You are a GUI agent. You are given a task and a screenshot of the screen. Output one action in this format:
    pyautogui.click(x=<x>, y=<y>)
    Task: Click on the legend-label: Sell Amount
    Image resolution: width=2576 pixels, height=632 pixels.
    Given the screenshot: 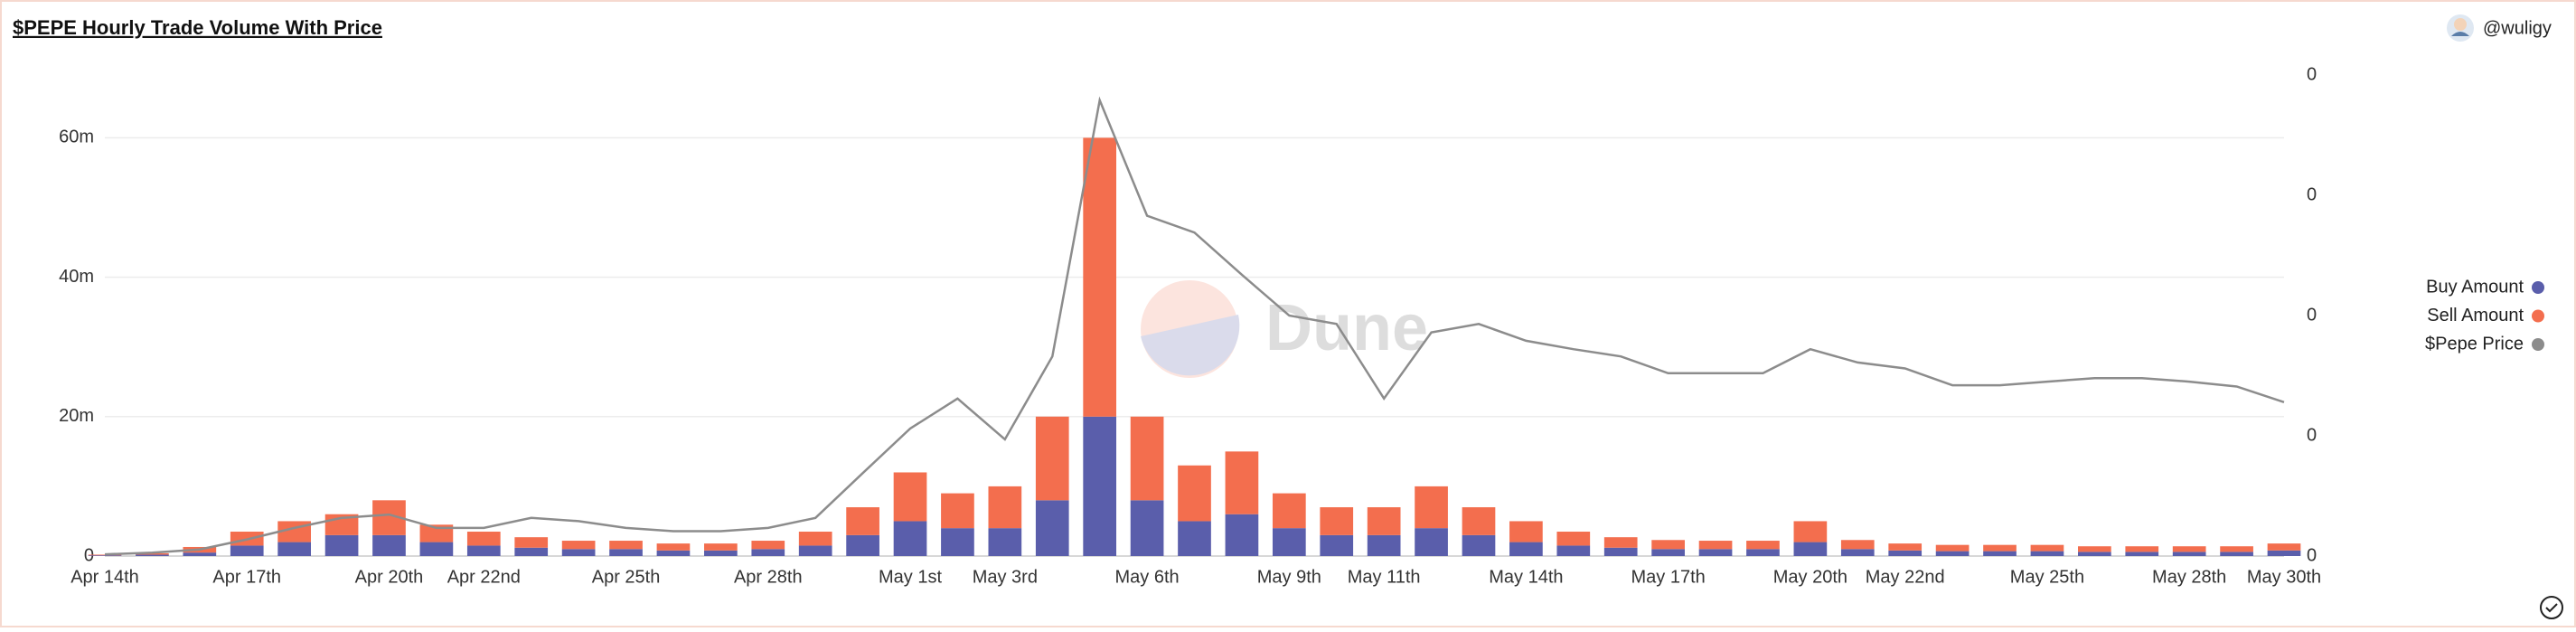 What is the action you would take?
    pyautogui.click(x=2476, y=315)
    